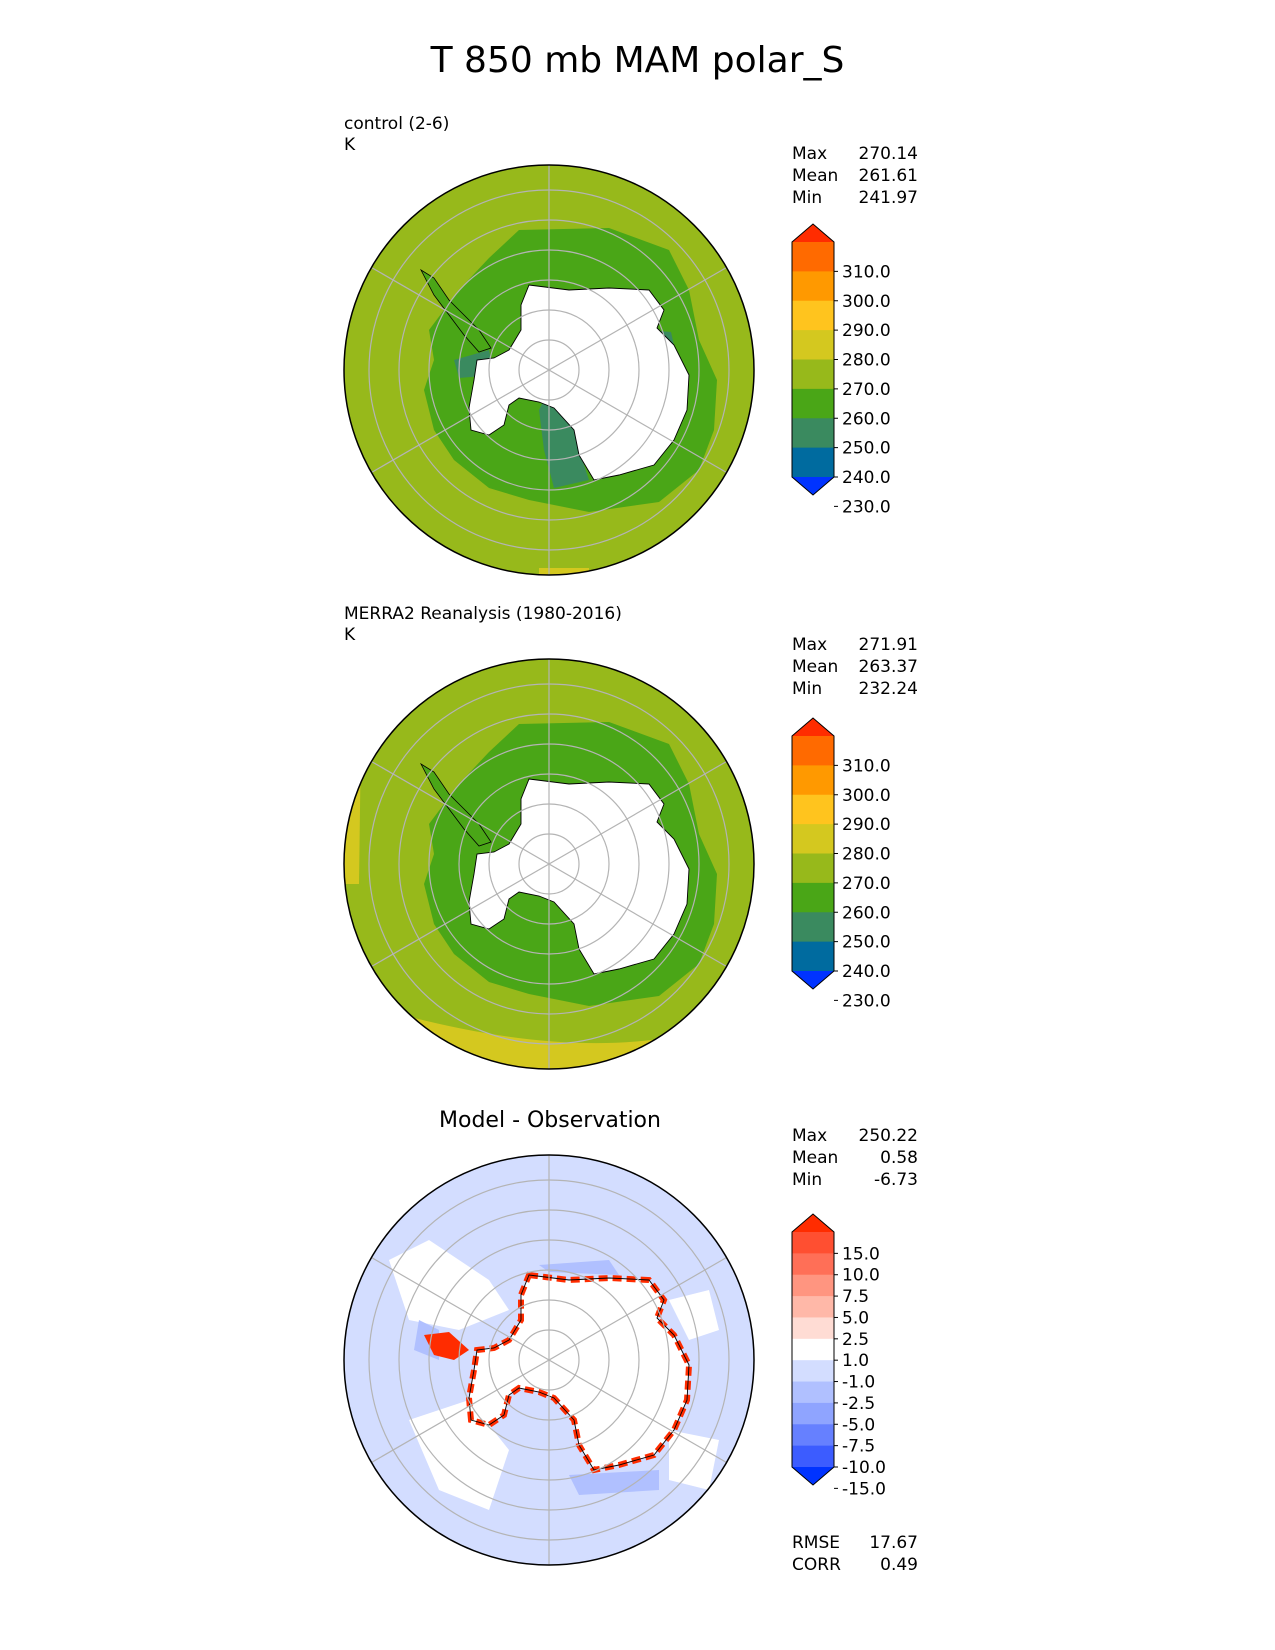  I want to click on figure-title: T 850 mb MAM polar_S, so click(637, 60).